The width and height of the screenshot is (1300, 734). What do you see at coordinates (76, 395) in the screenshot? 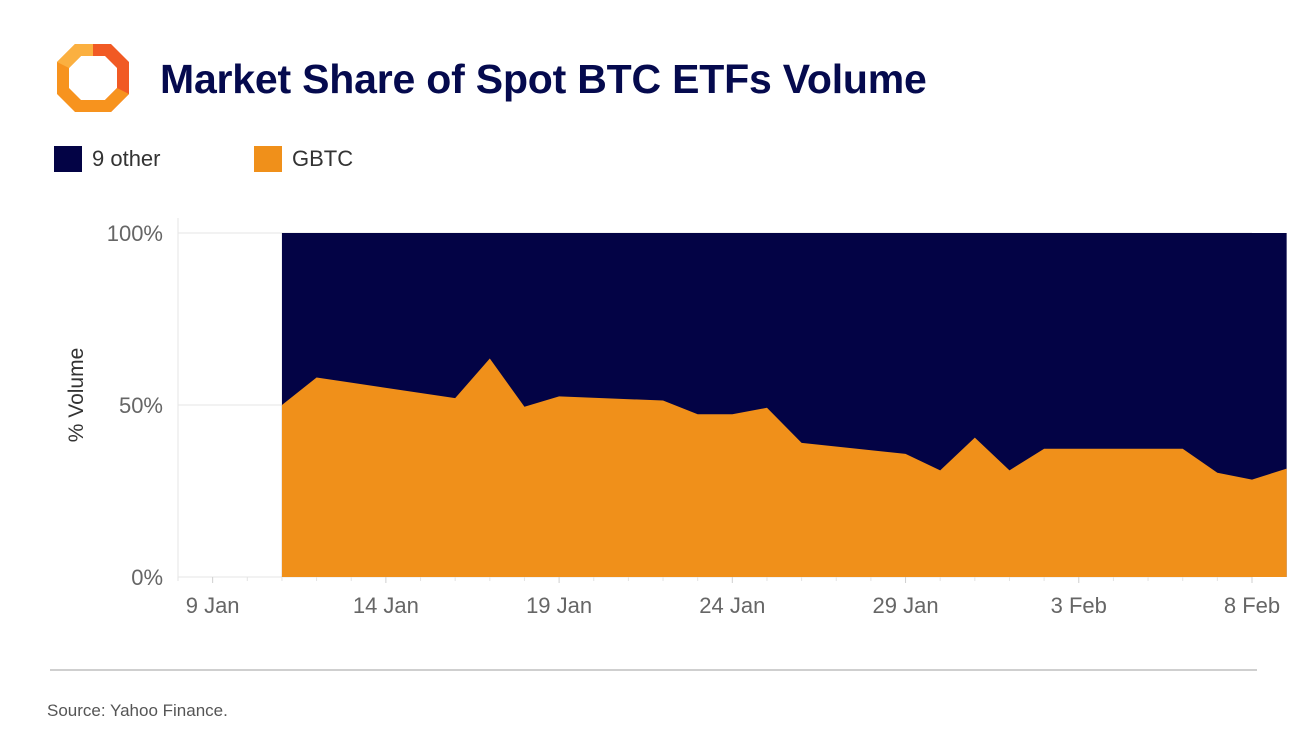
I see `y-axis-label: % Volume` at bounding box center [76, 395].